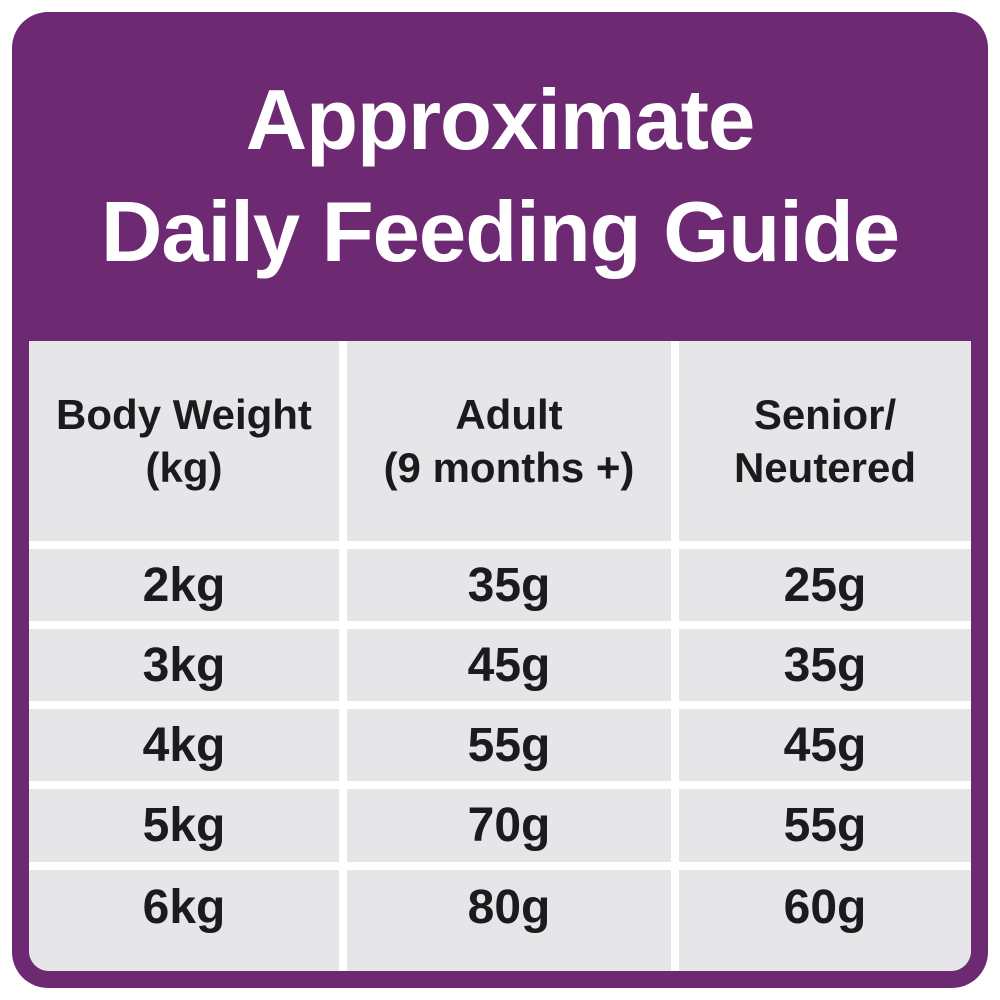 Image resolution: width=1000 pixels, height=1000 pixels. What do you see at coordinates (509, 665) in the screenshot?
I see `table-cell-adult: 45g` at bounding box center [509, 665].